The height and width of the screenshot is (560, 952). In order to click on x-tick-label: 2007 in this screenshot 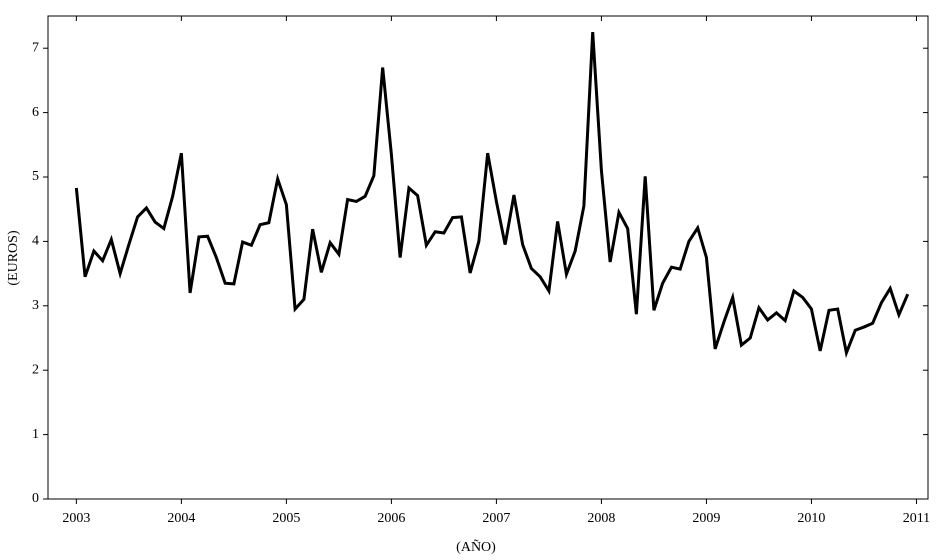, I will do `click(496, 518)`.